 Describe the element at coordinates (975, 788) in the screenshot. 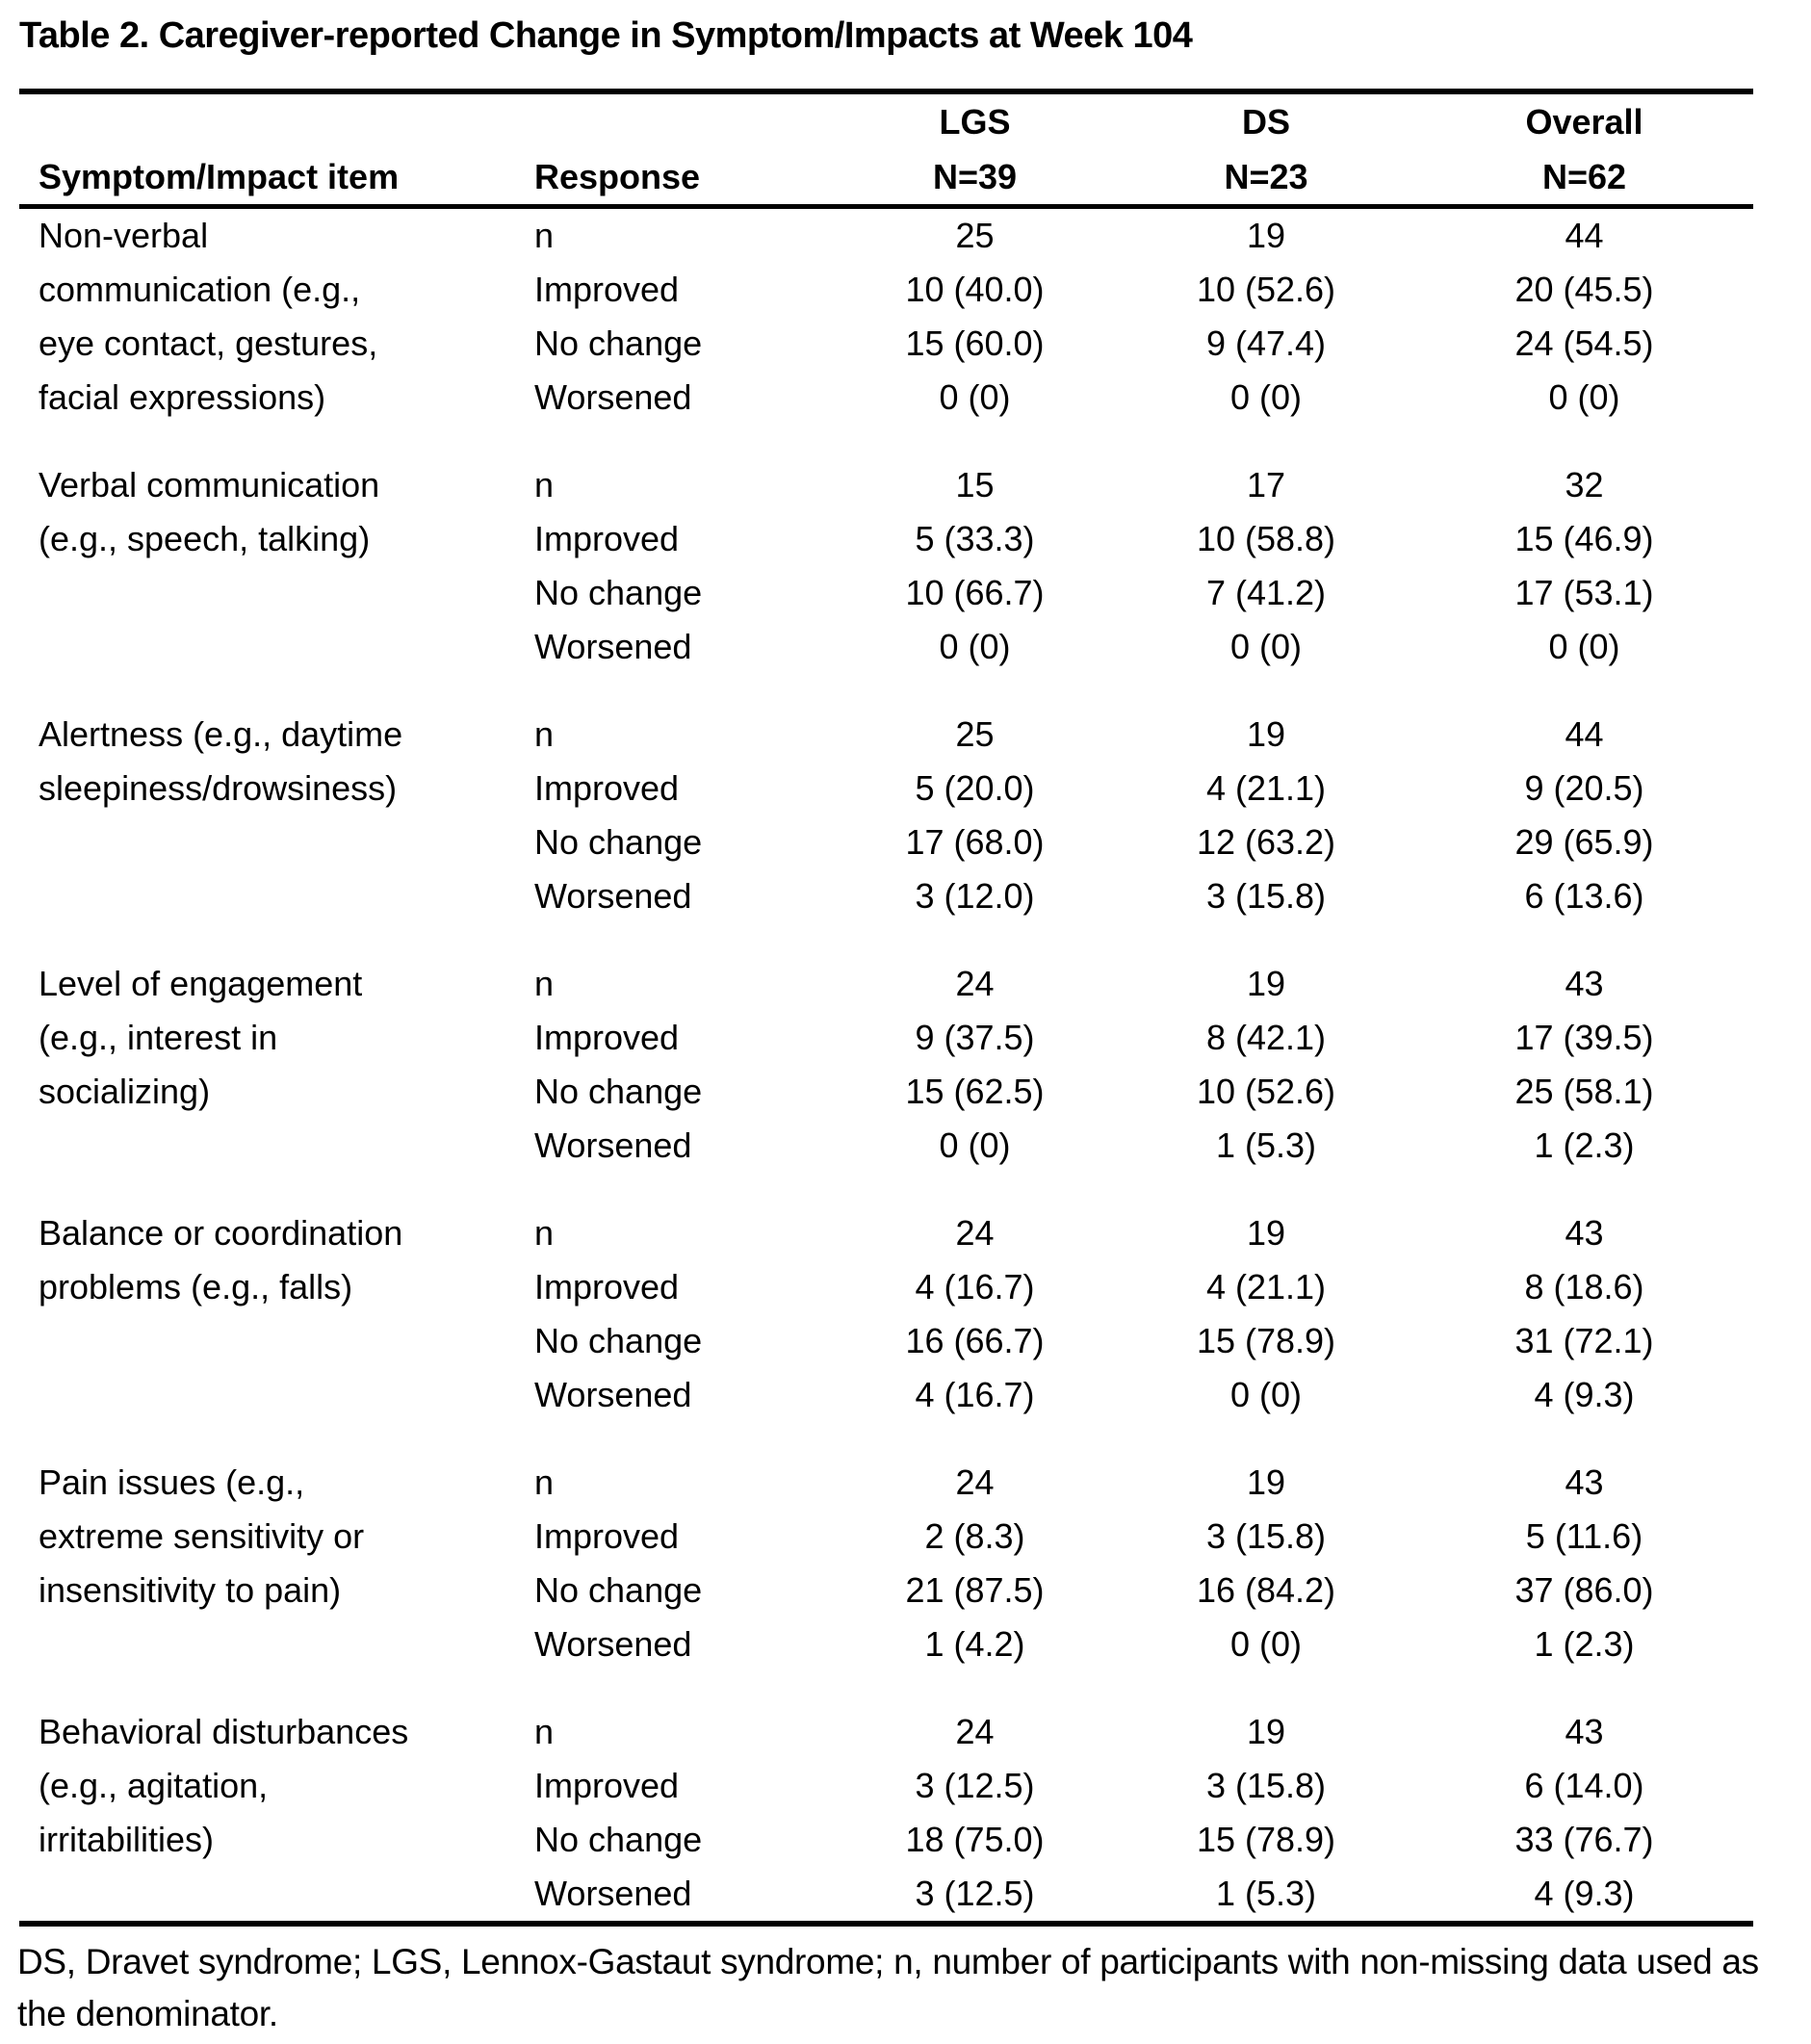

I see `value-cell-lgs: 5 (20.0)` at that location.